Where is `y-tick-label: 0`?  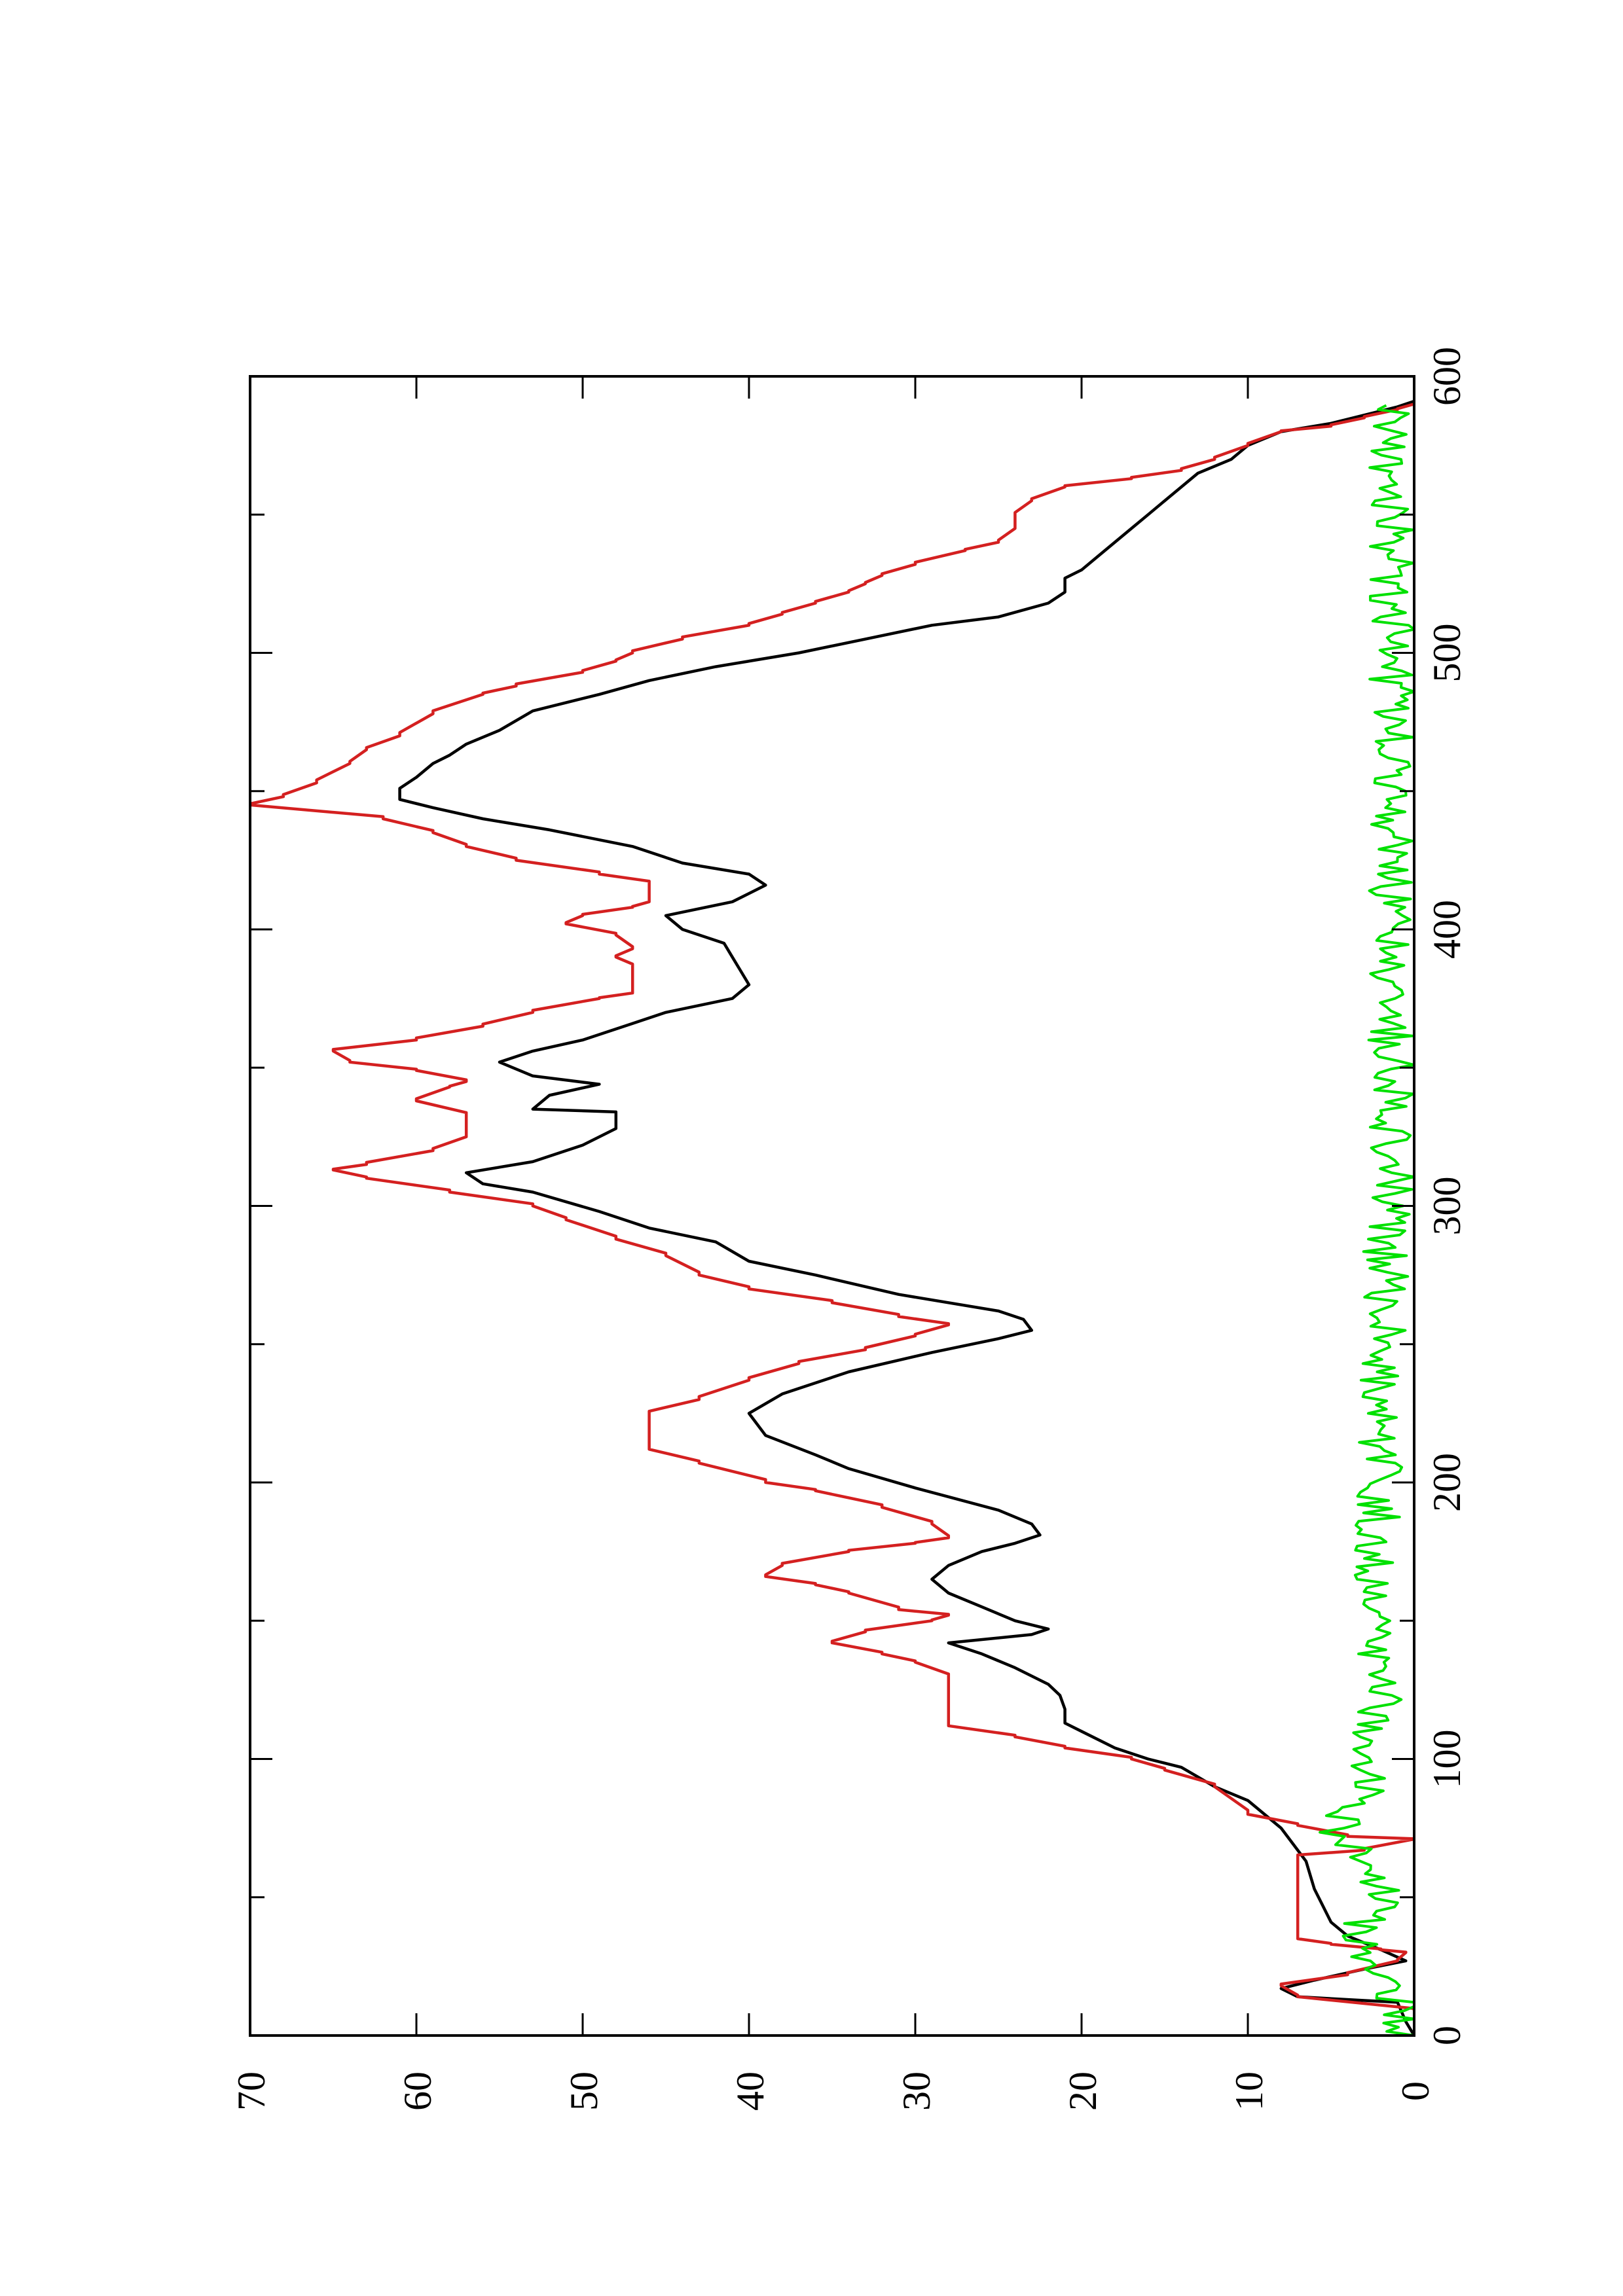 y-tick-label: 0 is located at coordinates (1415, 2091).